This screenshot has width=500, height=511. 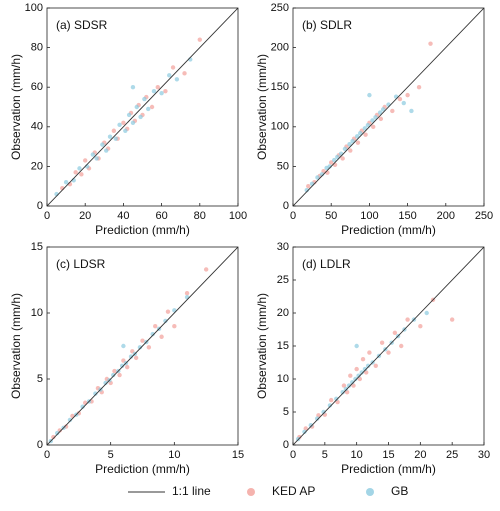 I want to click on x-tick-label: 15, so click(x=238, y=455).